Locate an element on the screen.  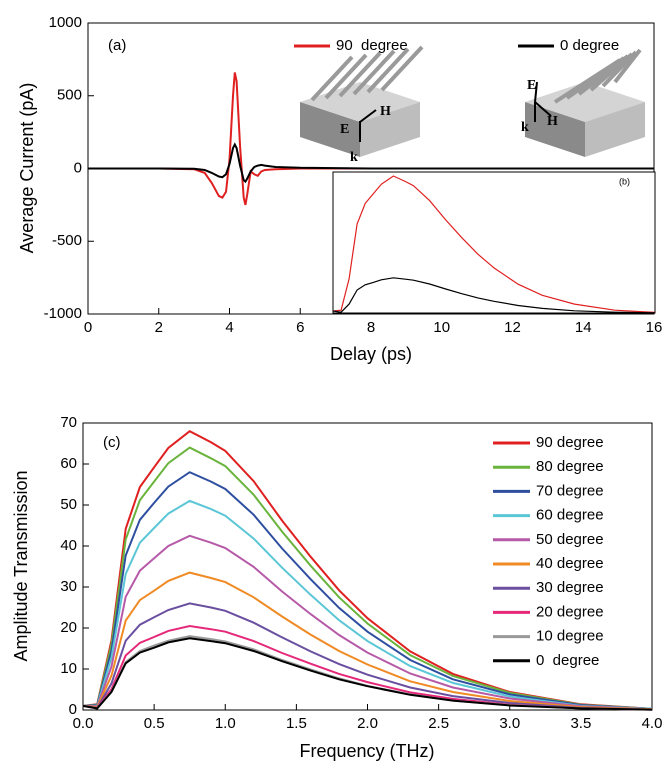
y-tick-label: 1000 is located at coordinates (65, 22).